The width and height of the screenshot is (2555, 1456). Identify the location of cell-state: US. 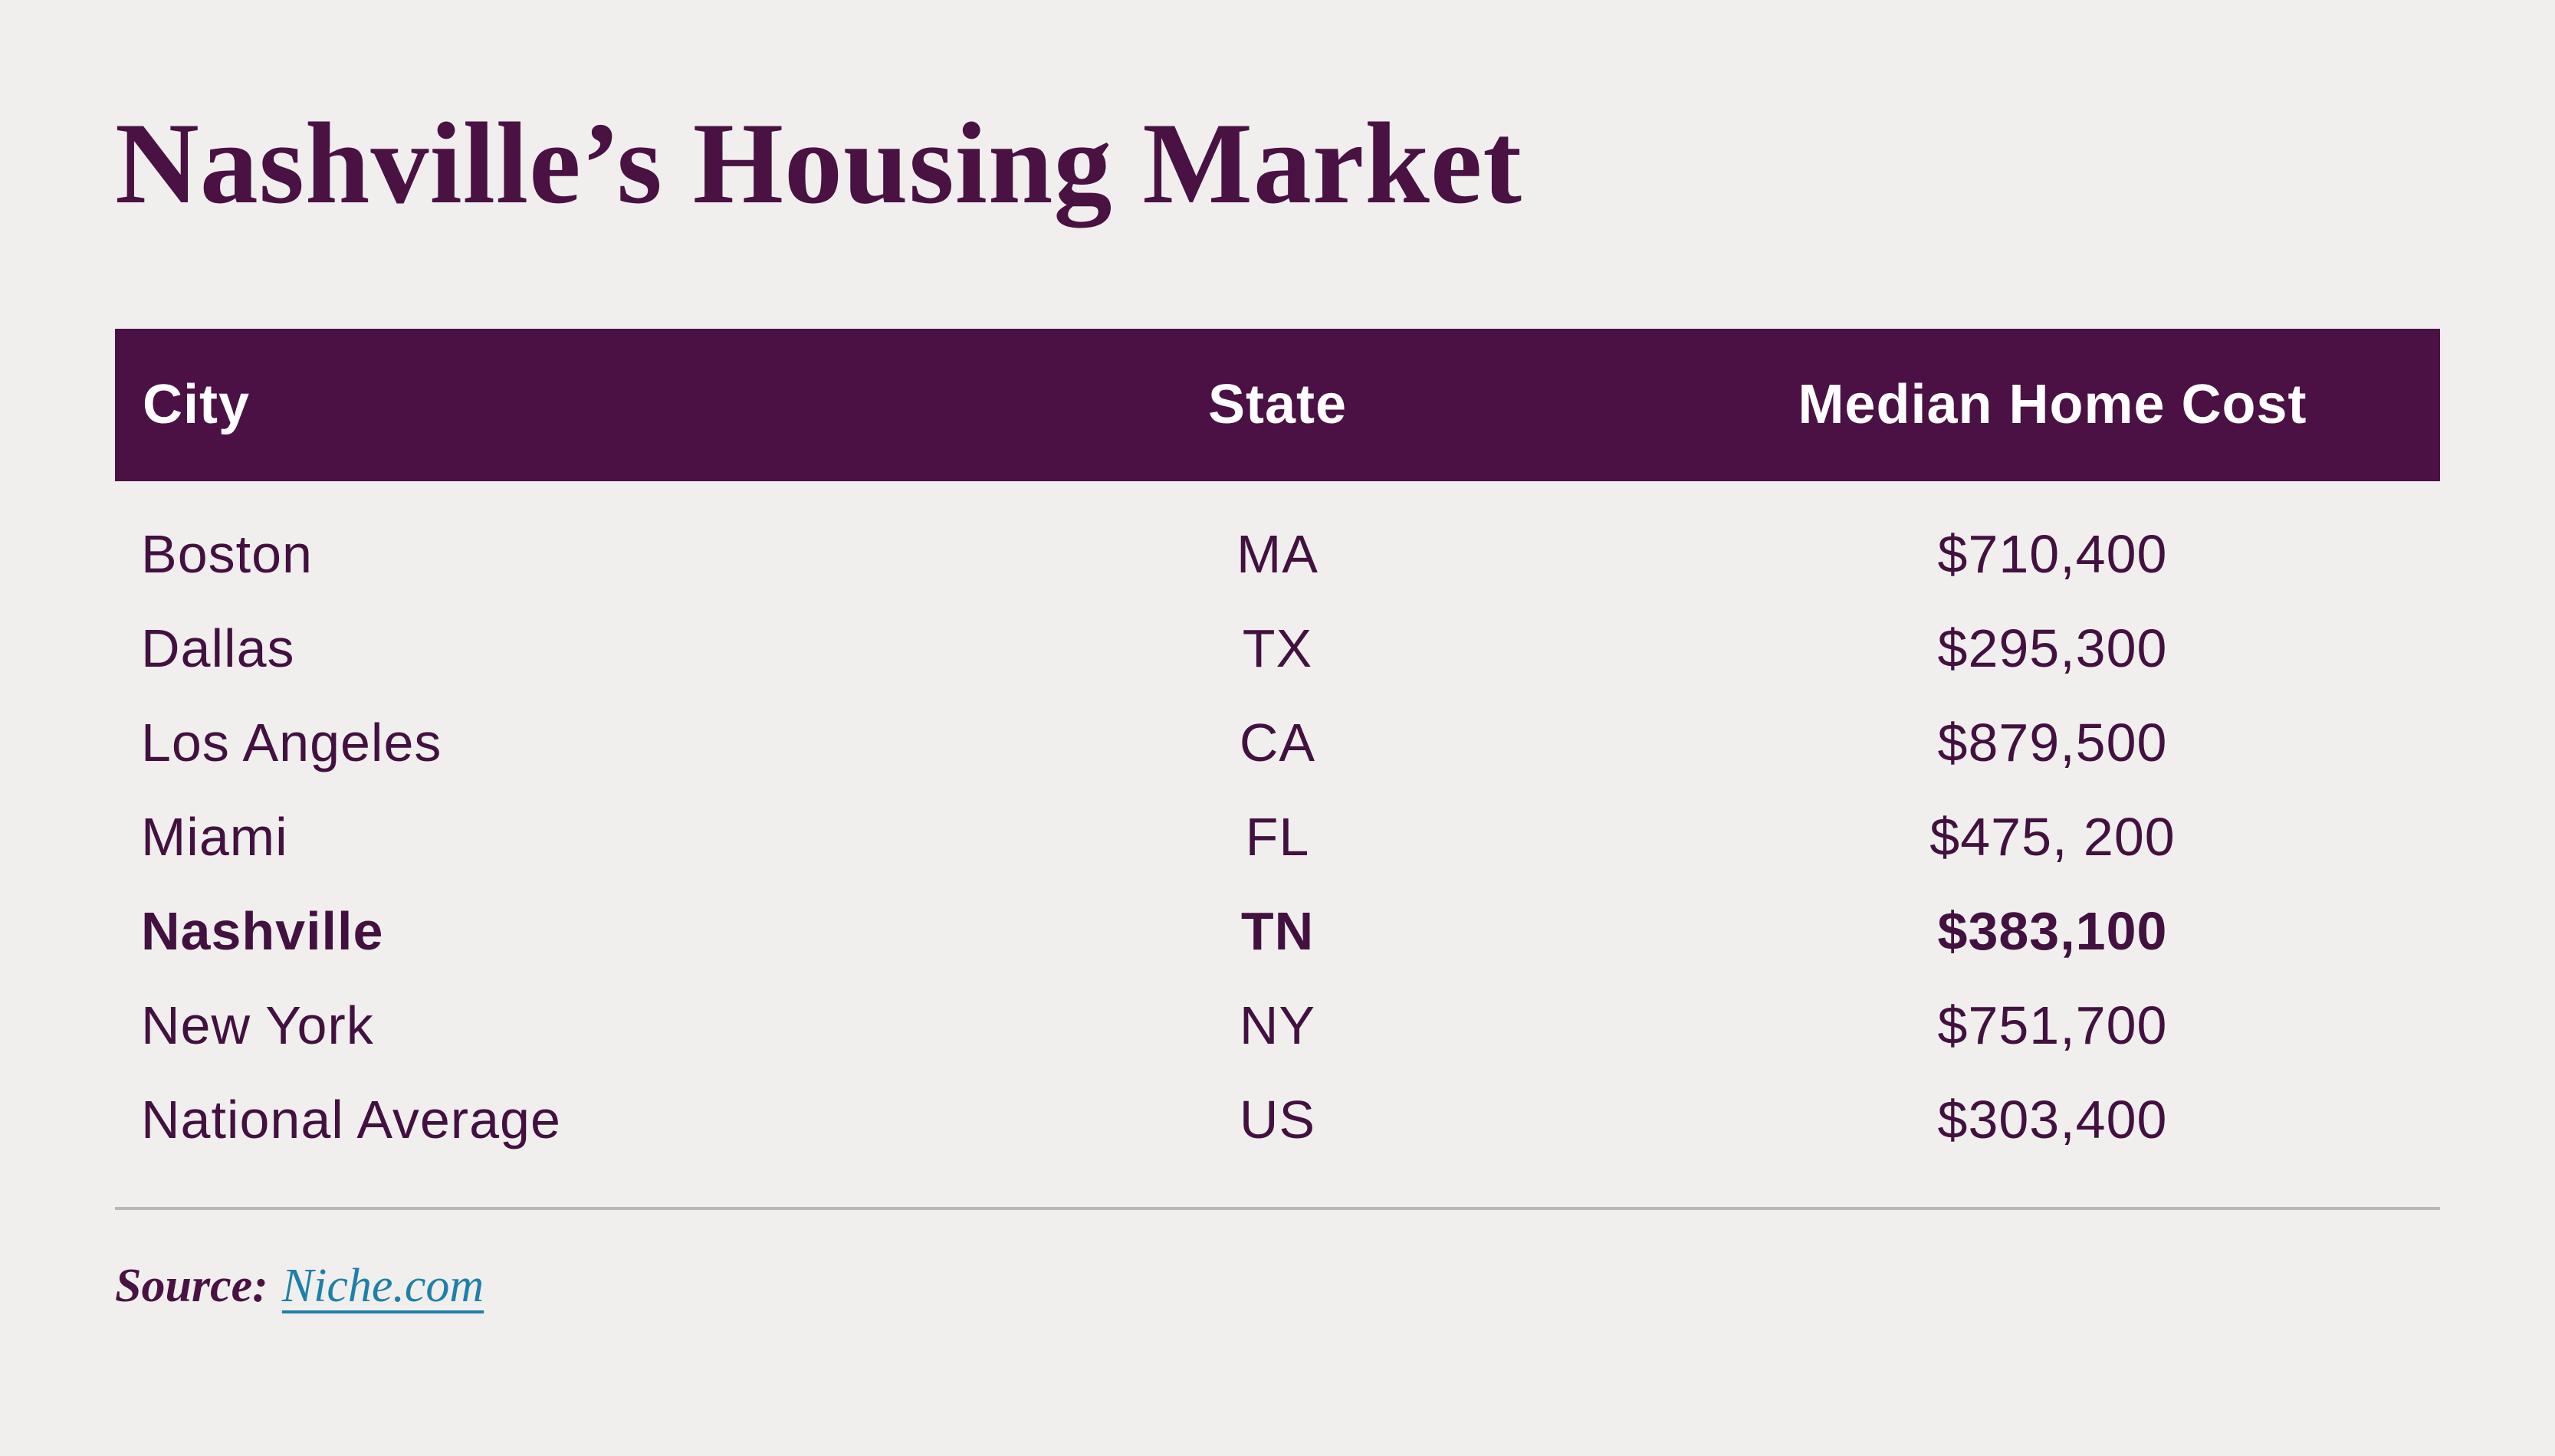
(1277, 1120).